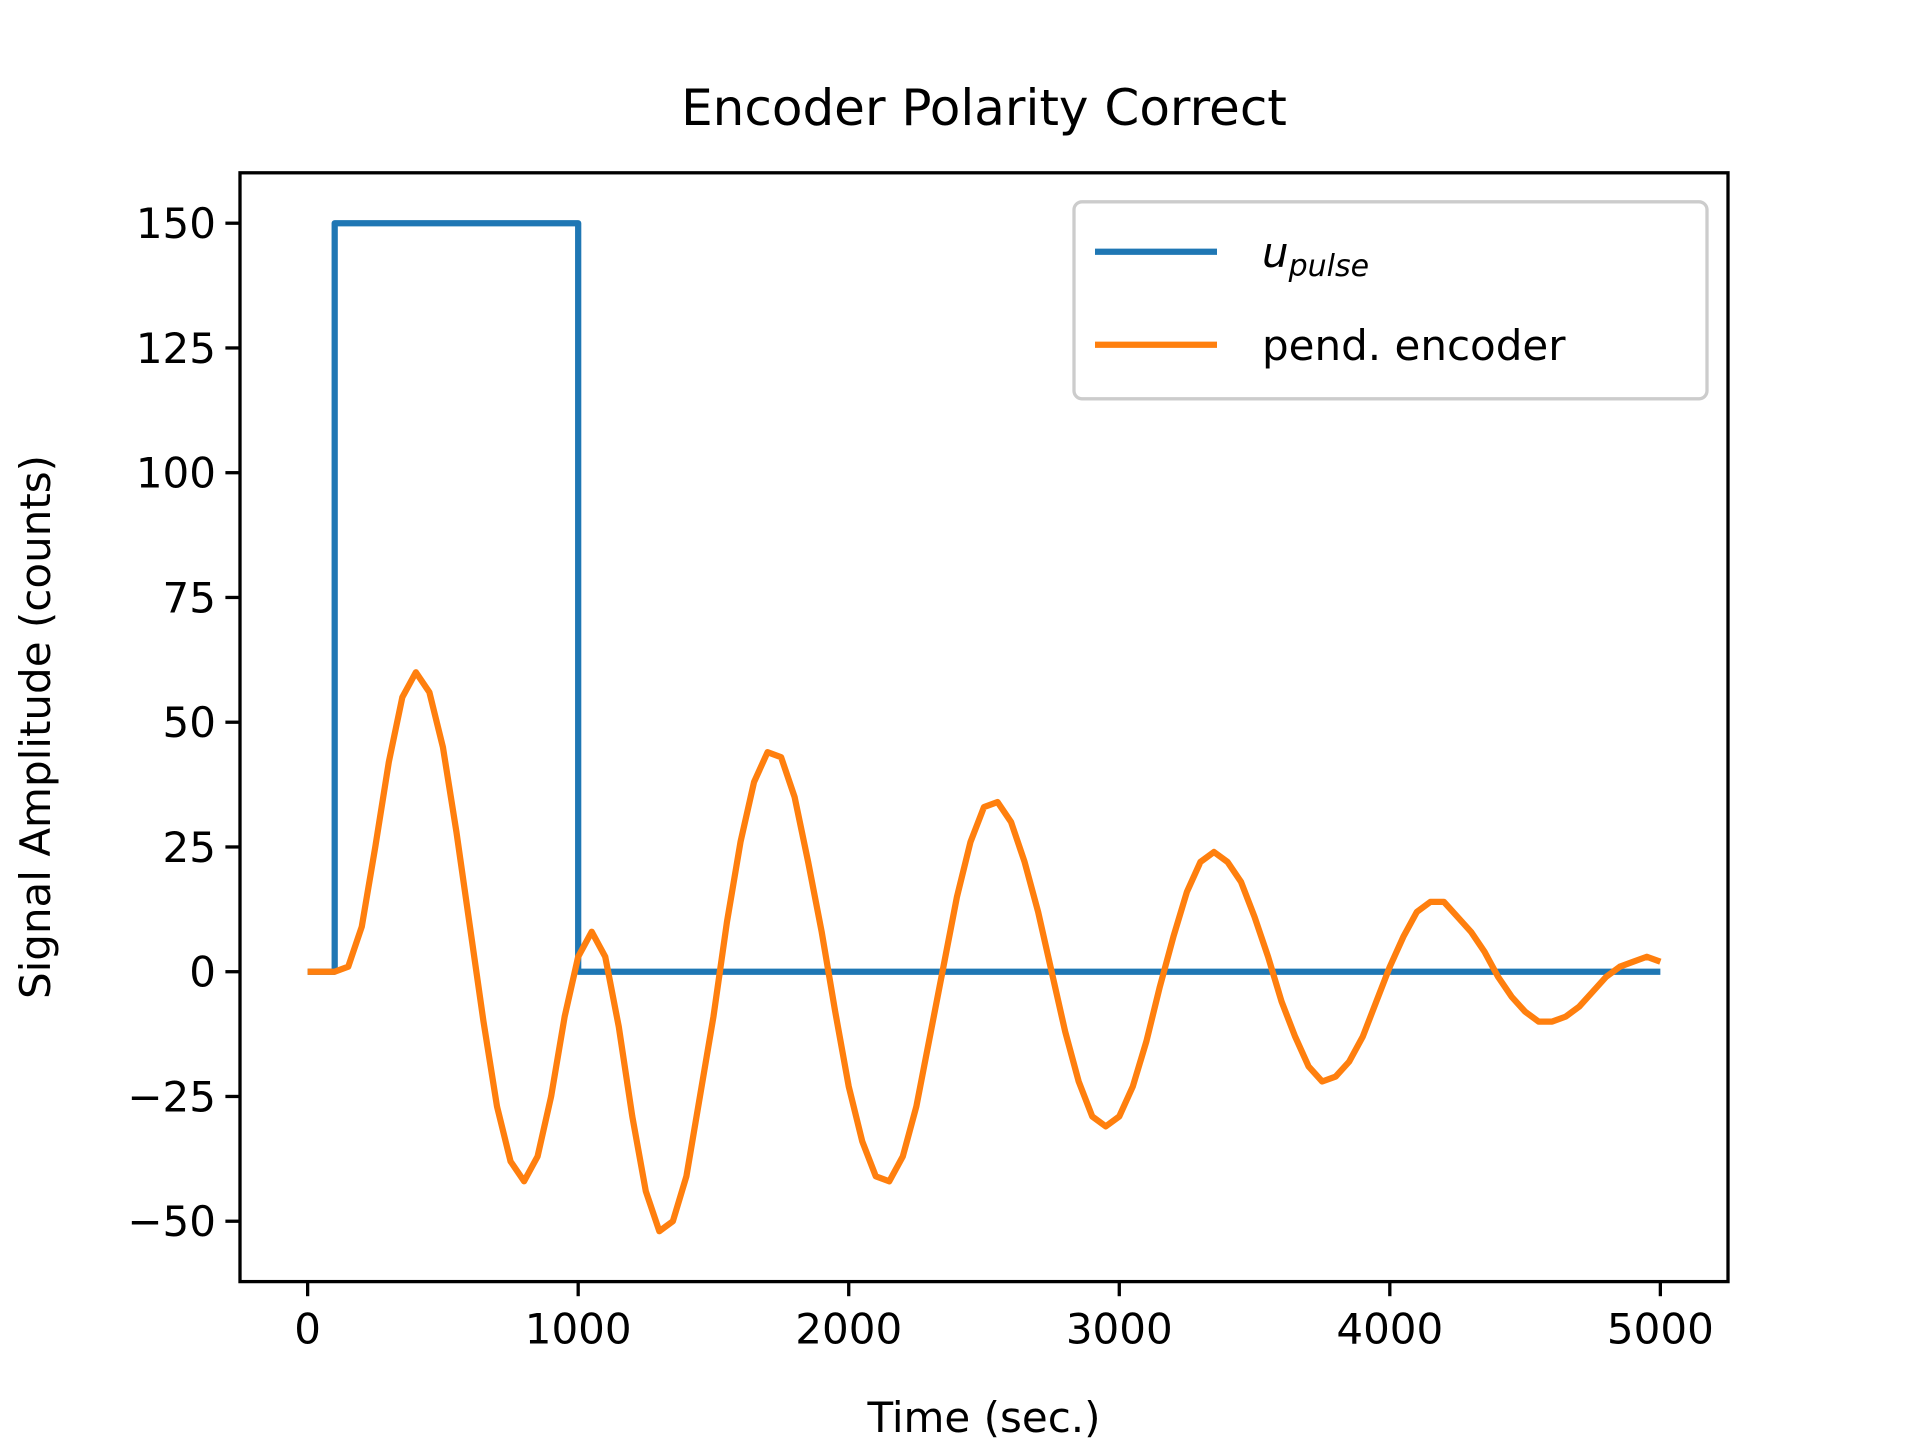 The height and width of the screenshot is (1440, 1920). Describe the element at coordinates (189, 722) in the screenshot. I see `y-tick-label: 50` at that location.